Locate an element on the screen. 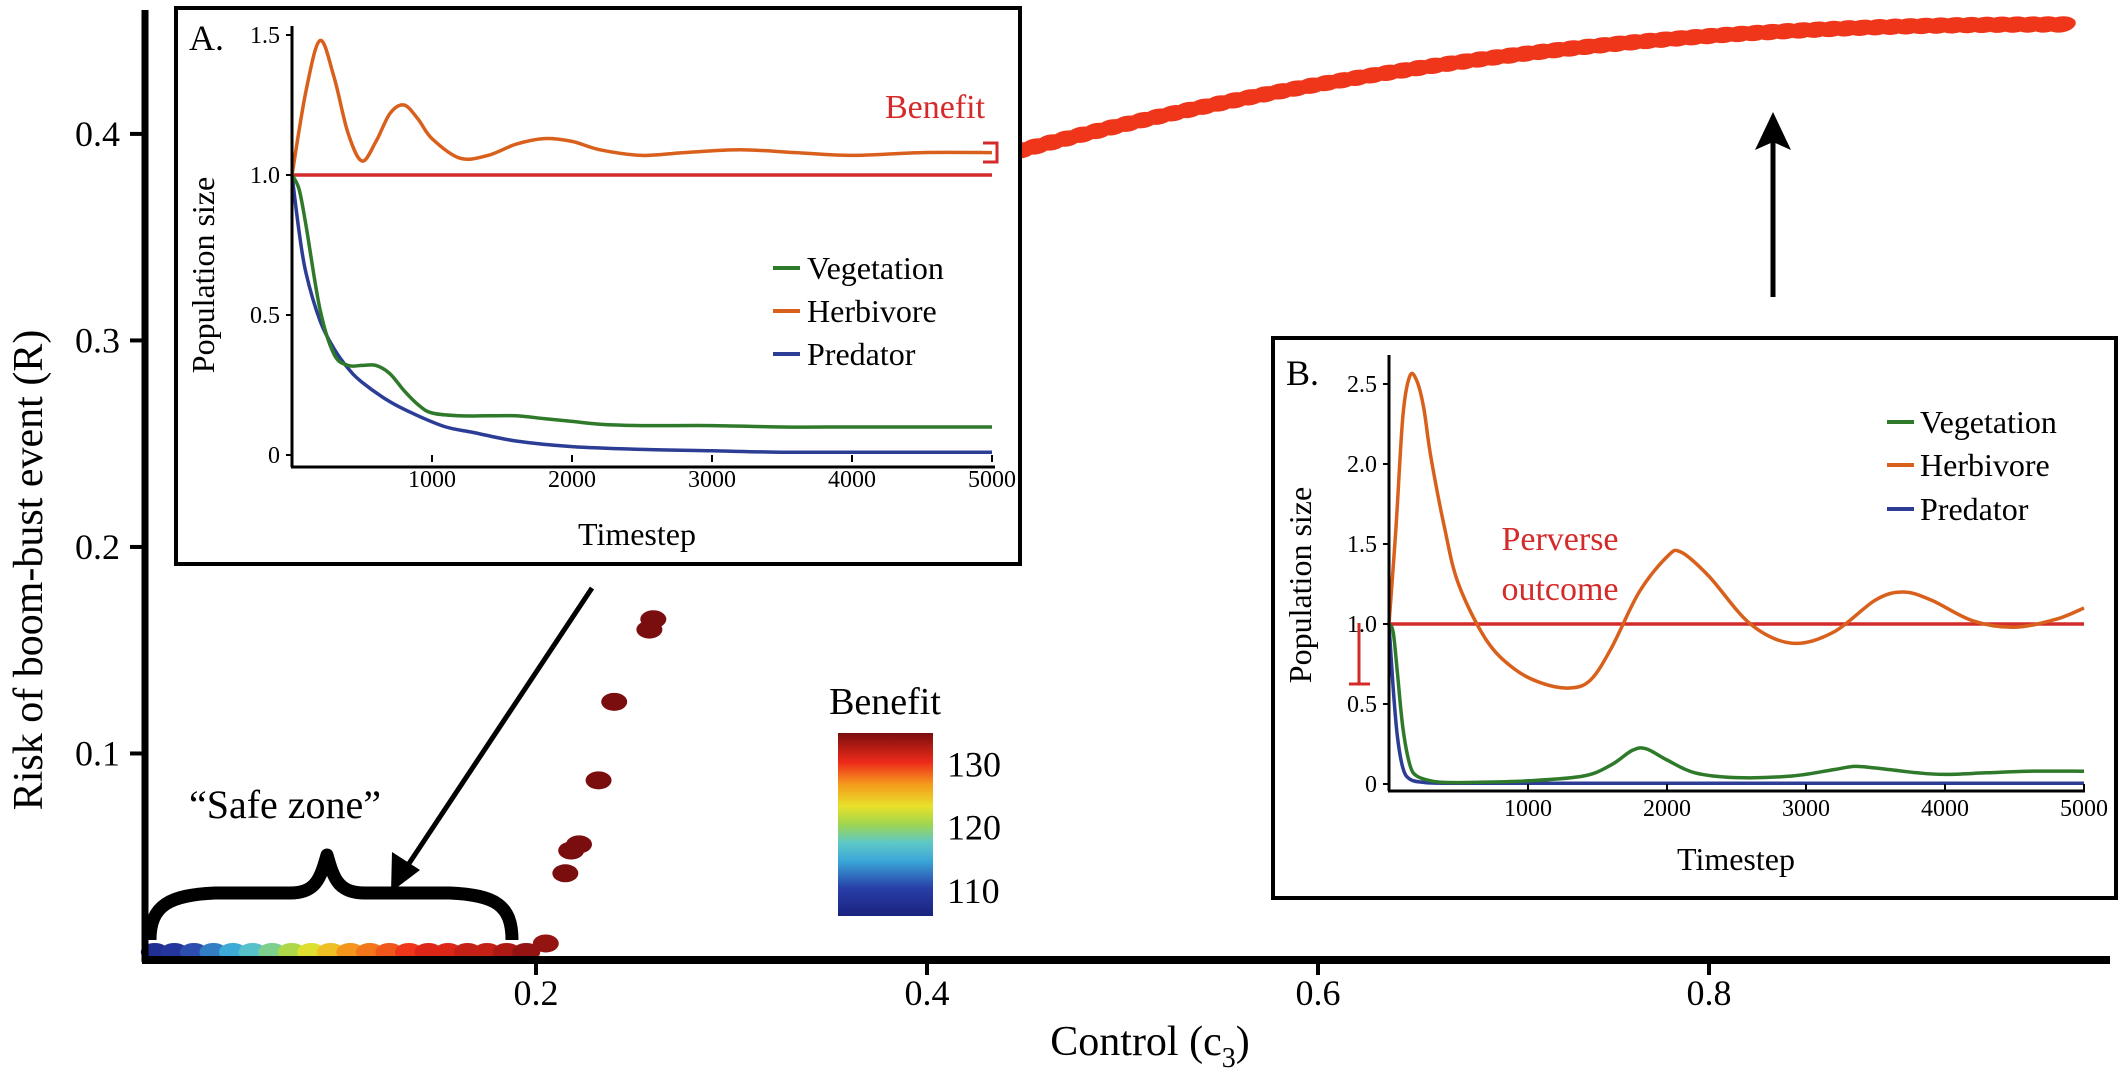  inset-a-legend-vegetation: Vegetation is located at coordinates (875, 268).